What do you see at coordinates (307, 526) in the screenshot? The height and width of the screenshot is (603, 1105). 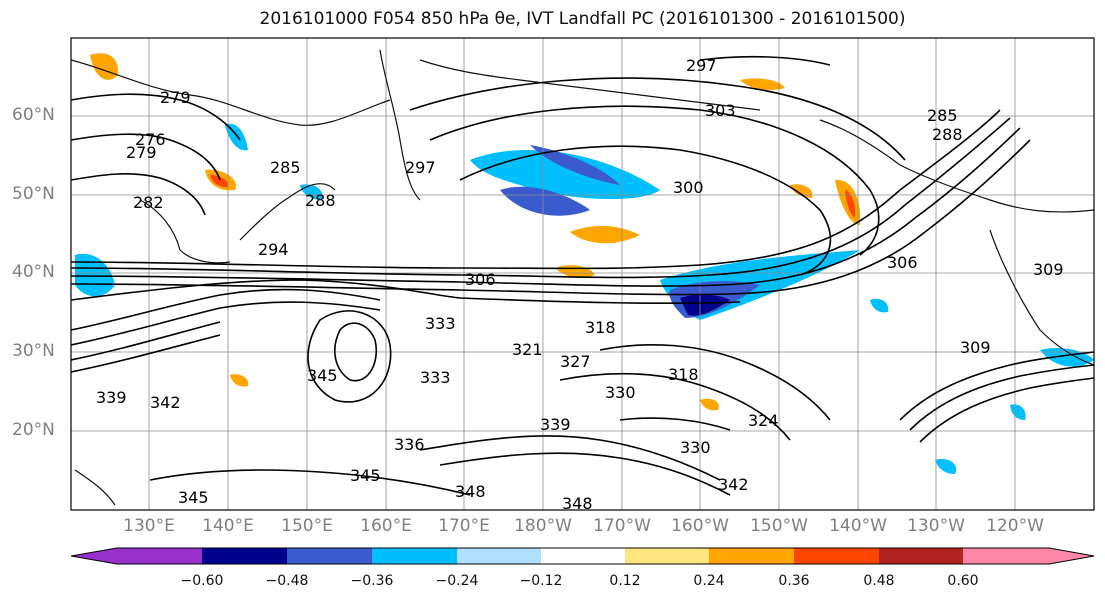 I see `lon-label: 150°E` at bounding box center [307, 526].